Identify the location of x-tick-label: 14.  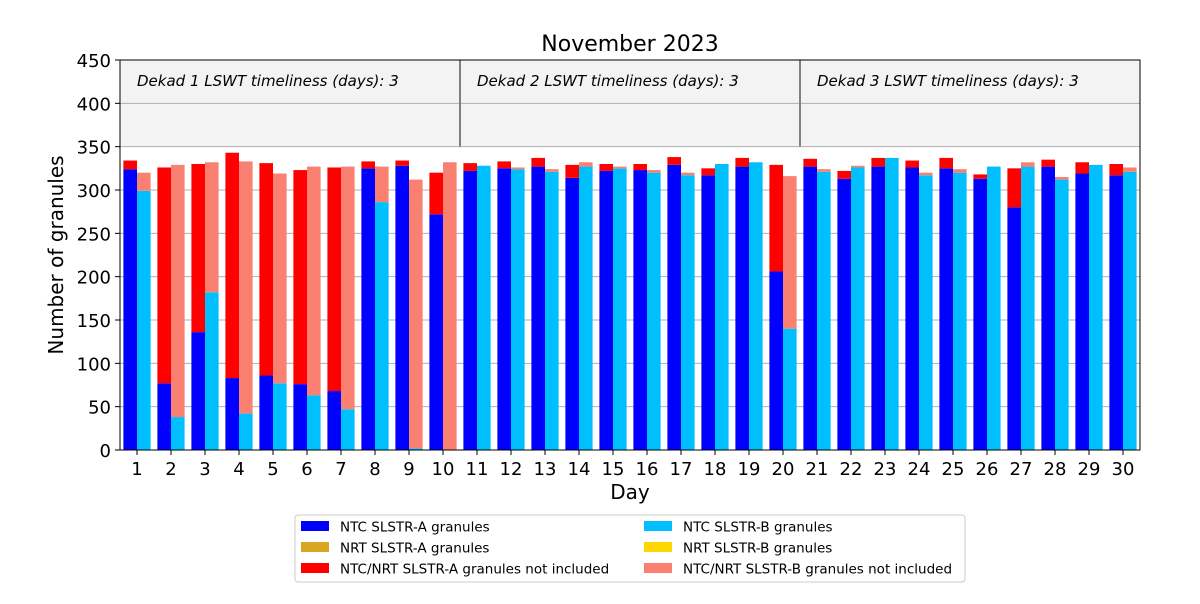
(579, 469).